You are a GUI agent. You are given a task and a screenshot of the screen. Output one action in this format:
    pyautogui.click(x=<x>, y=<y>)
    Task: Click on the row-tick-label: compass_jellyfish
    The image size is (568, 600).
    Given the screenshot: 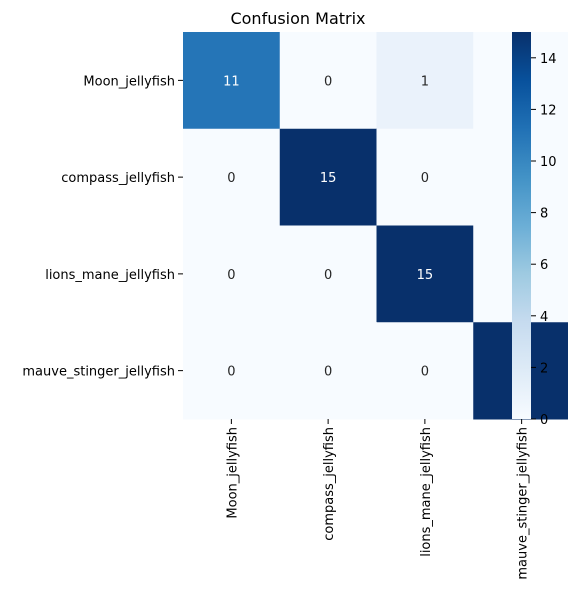 What is the action you would take?
    pyautogui.click(x=118, y=178)
    